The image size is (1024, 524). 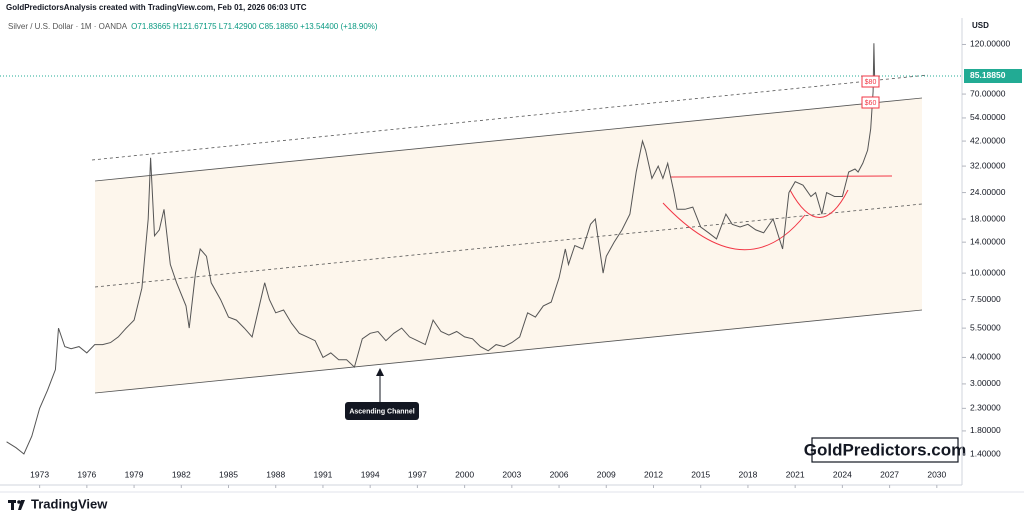 I want to click on x-tick-label: 2009, so click(x=606, y=474).